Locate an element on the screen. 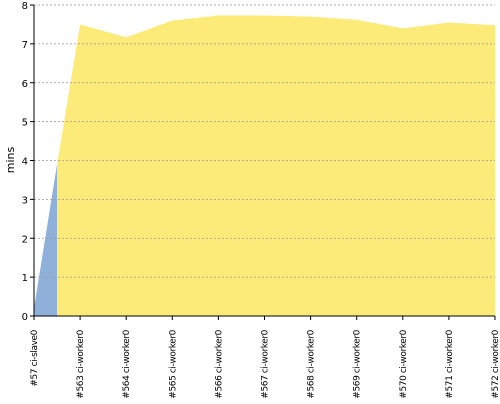 The image size is (500, 404). y-tick-label: 5 is located at coordinates (25, 123).